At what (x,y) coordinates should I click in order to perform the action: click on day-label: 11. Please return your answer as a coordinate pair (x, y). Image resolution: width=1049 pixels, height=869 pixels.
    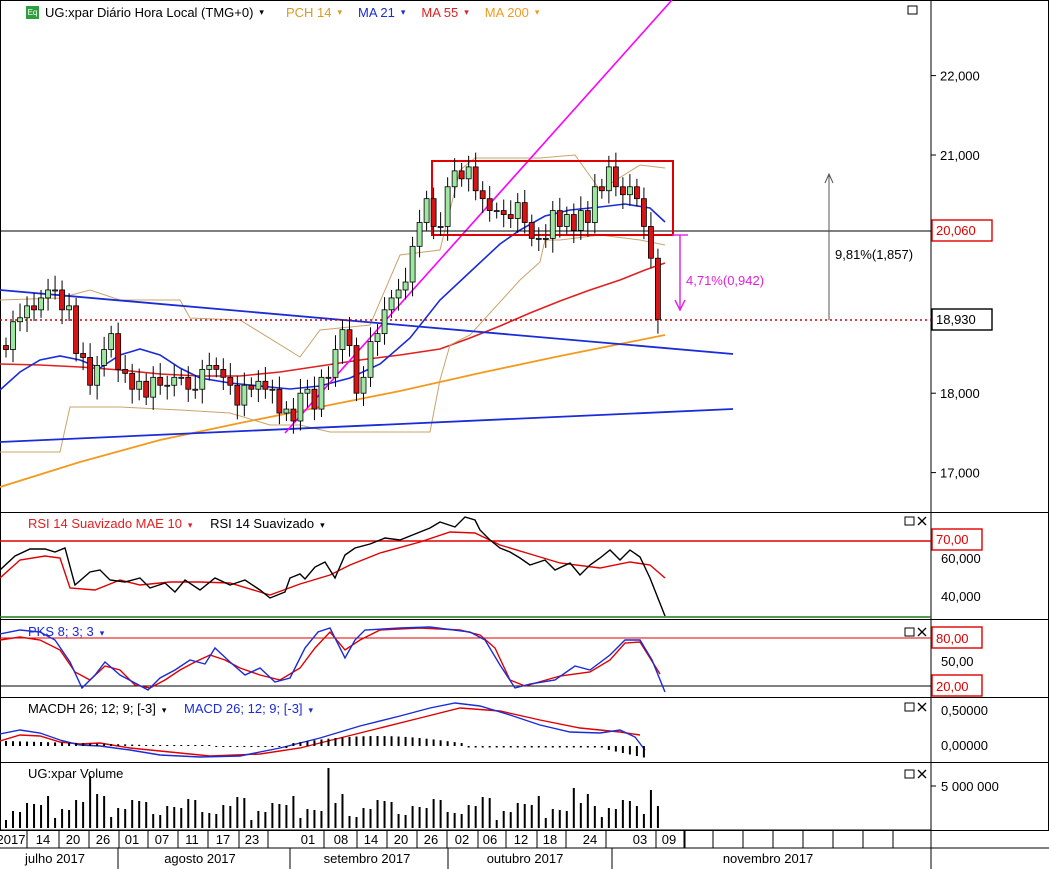
    Looking at the image, I should click on (192, 839).